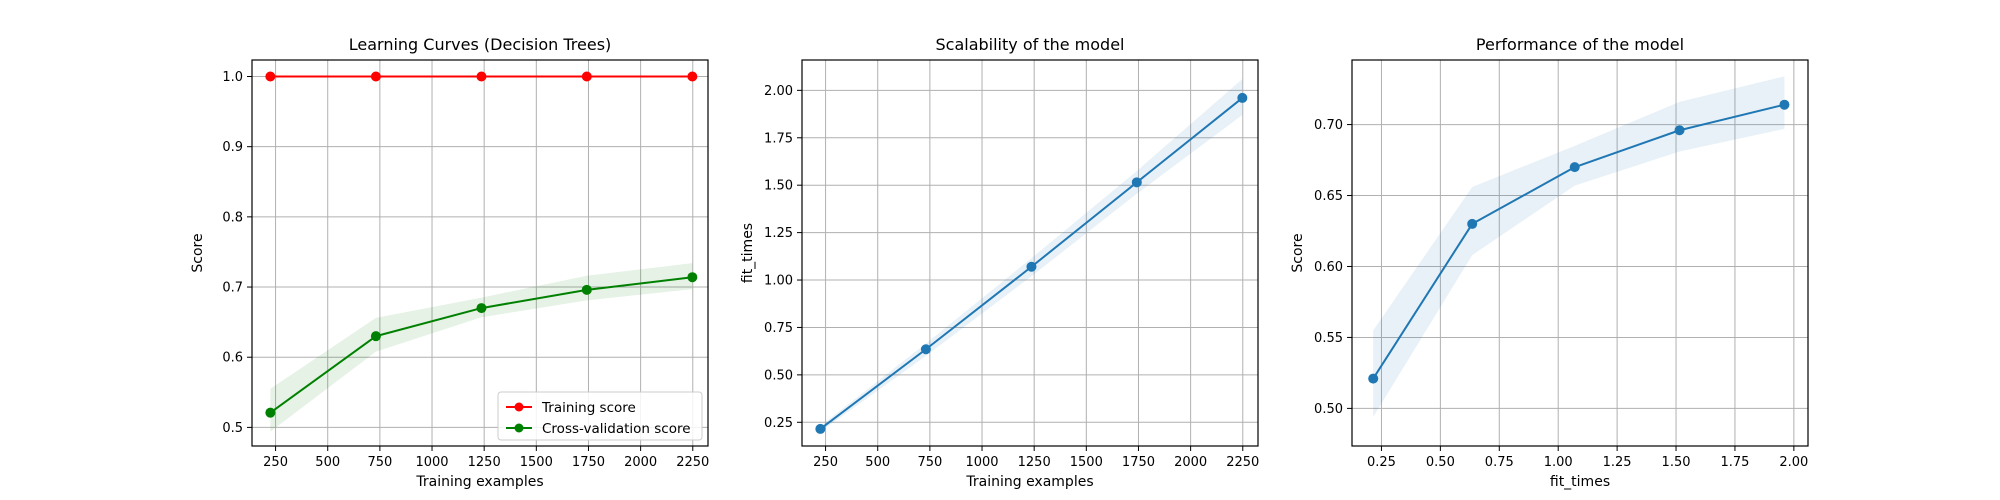 This screenshot has height=500, width=2000. I want to click on performance-x-tick-label: 0.25, so click(1381, 462).